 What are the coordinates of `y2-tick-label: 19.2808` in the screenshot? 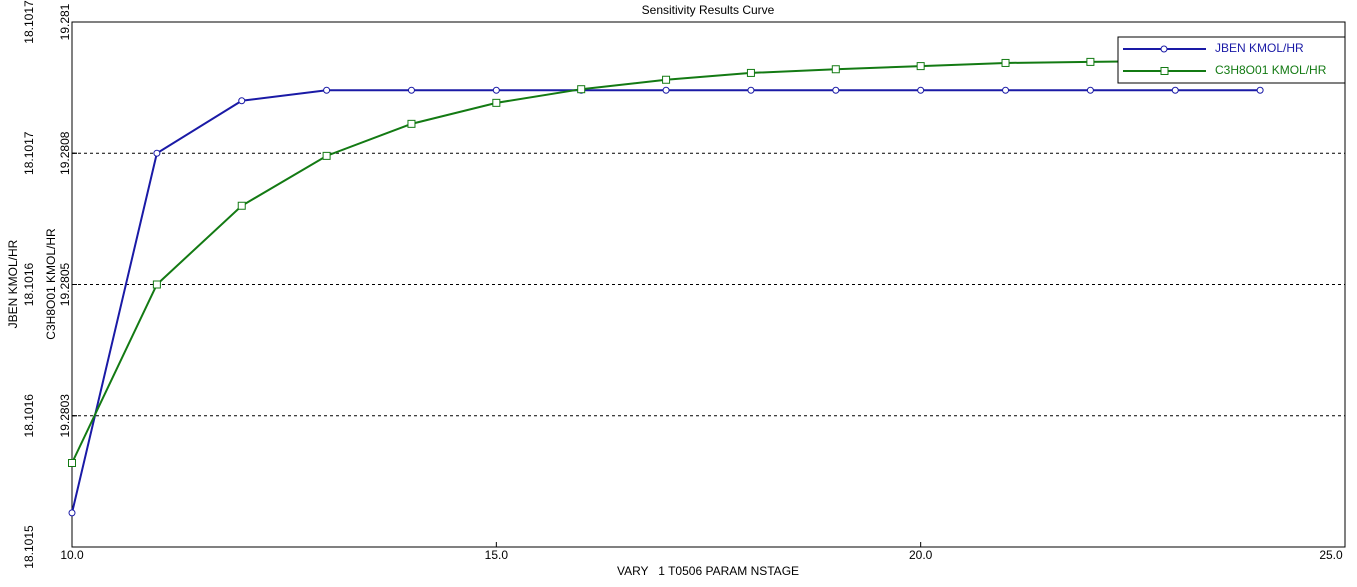 It's located at (65, 153).